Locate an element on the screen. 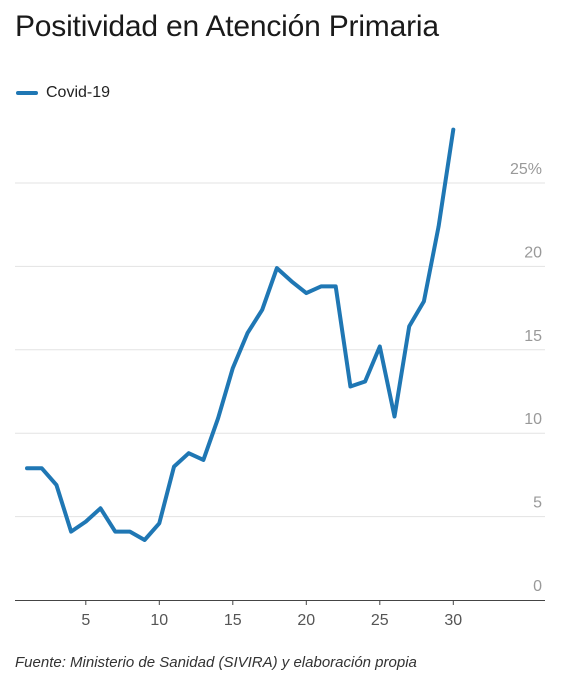  x-tick-label: 15 is located at coordinates (233, 620).